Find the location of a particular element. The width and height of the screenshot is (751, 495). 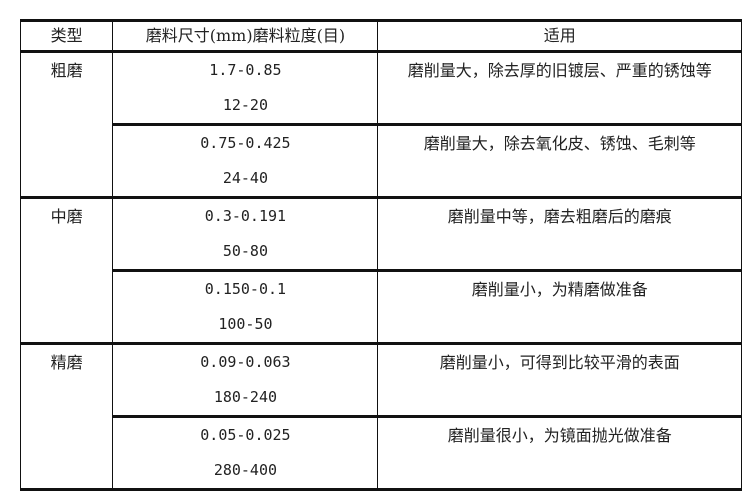

table-row: 0.150-0.1 100-50 磨削量小，为精磨做准备 is located at coordinates (381, 307).